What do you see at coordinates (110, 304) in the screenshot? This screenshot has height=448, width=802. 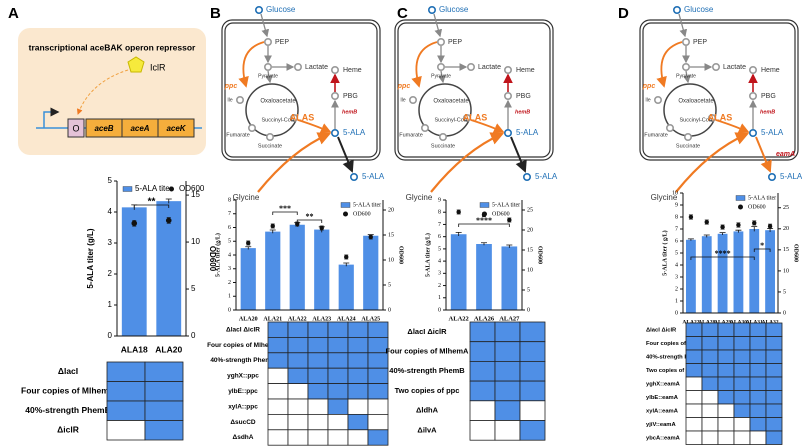 I see `y-tick-label: 1` at bounding box center [110, 304].